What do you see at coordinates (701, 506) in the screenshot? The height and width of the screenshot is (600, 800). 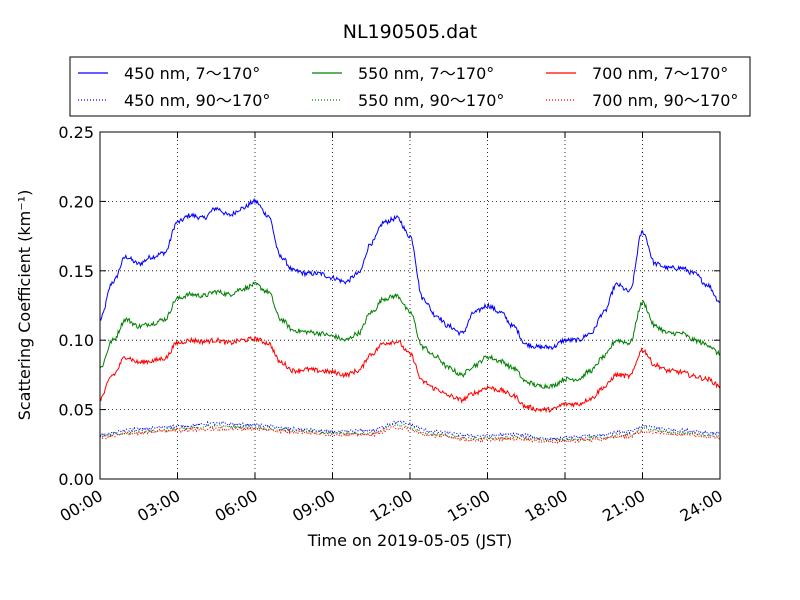 I see `x-tick-label: 24:00` at bounding box center [701, 506].